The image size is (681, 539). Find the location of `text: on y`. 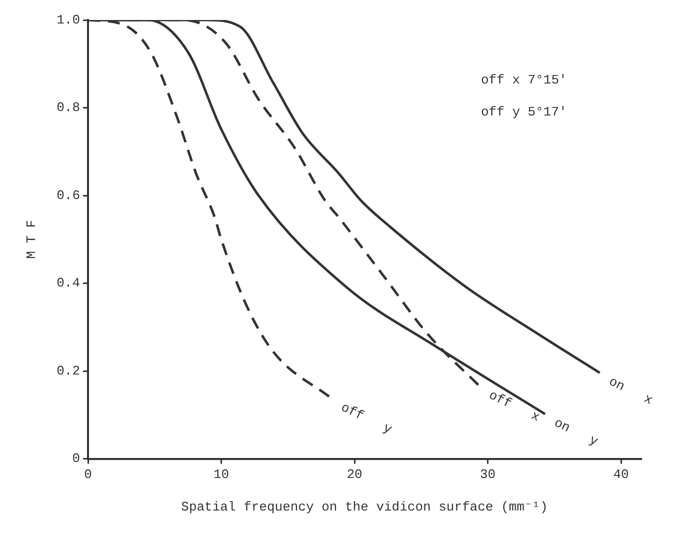

text: on y is located at coordinates (576, 432).